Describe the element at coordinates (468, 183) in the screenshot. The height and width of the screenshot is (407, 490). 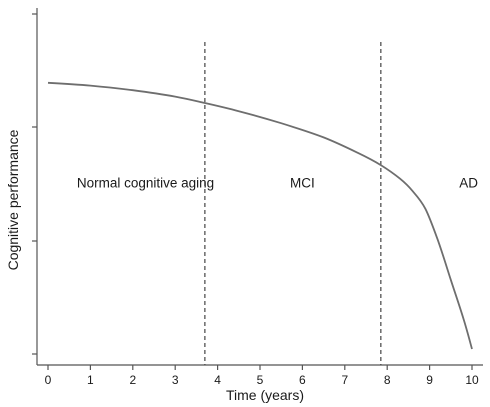
I see `annotation-3: AD` at that location.